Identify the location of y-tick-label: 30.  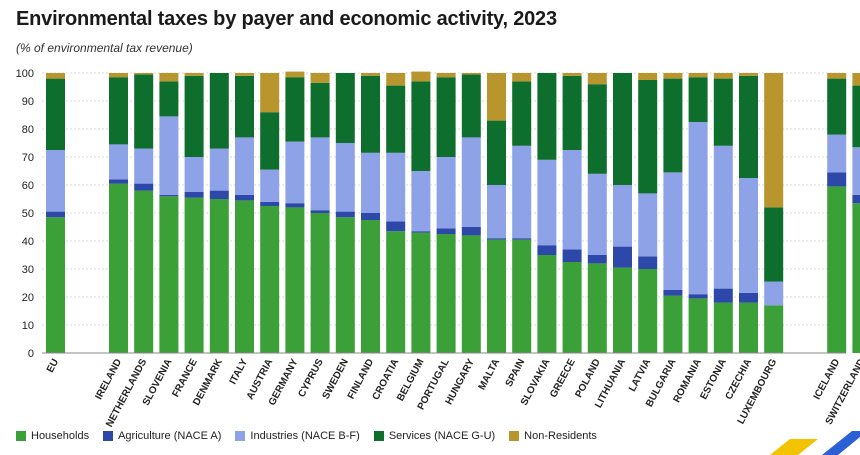
(28, 270).